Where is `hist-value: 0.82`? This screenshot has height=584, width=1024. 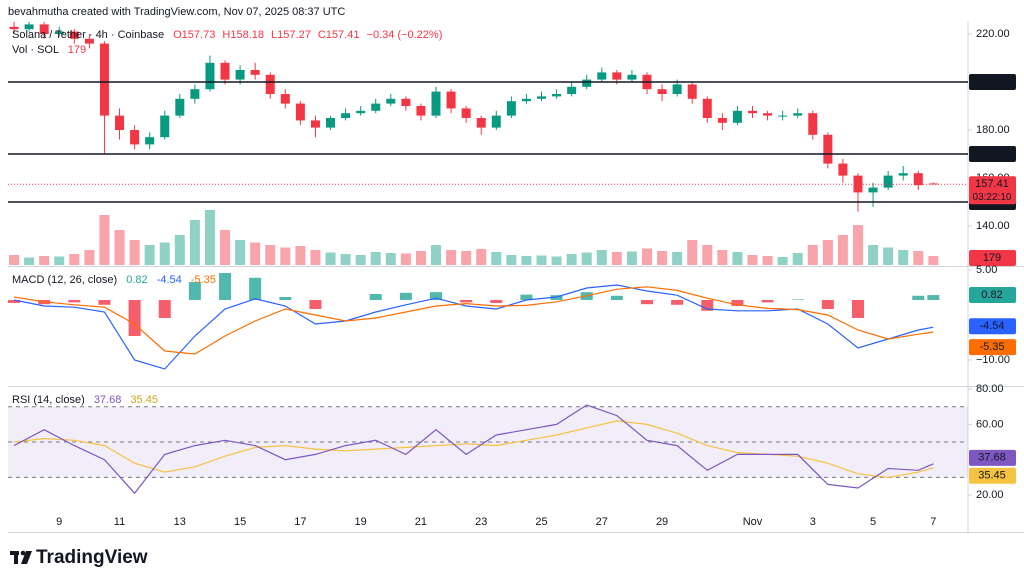
hist-value: 0.82 is located at coordinates (136, 280).